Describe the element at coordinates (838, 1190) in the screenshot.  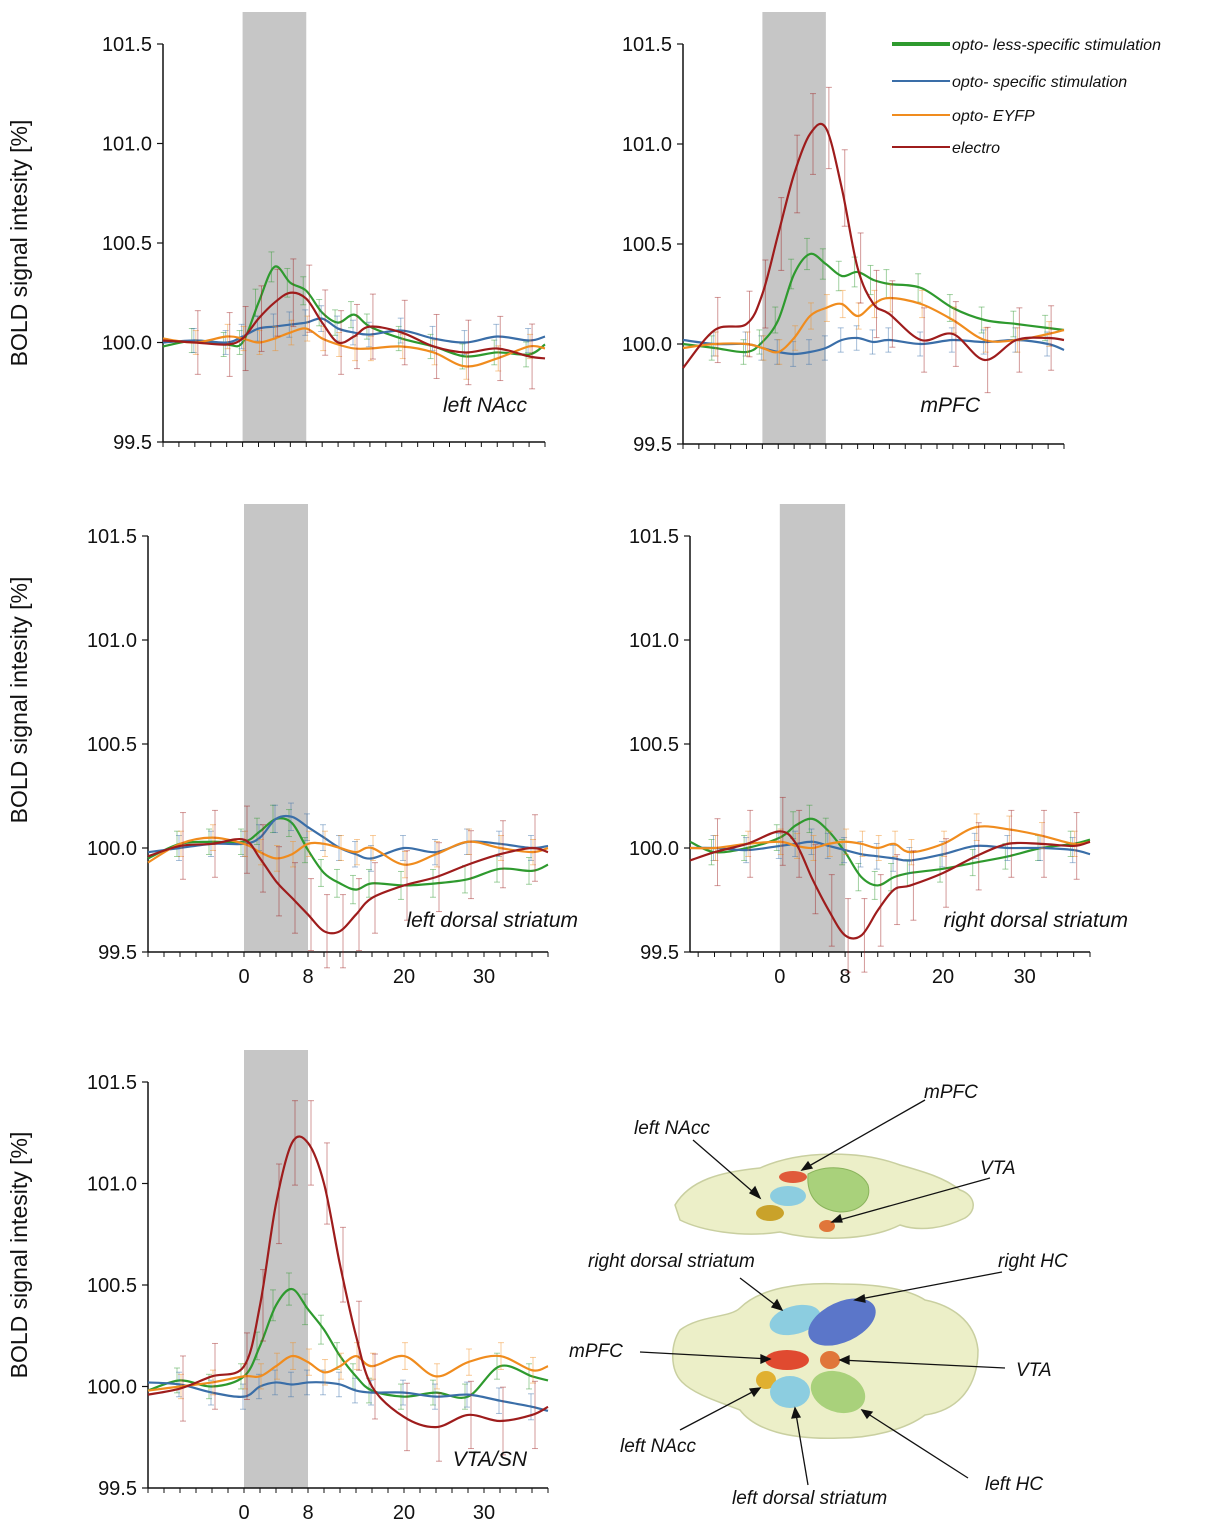
I see `region-hc-top` at that location.